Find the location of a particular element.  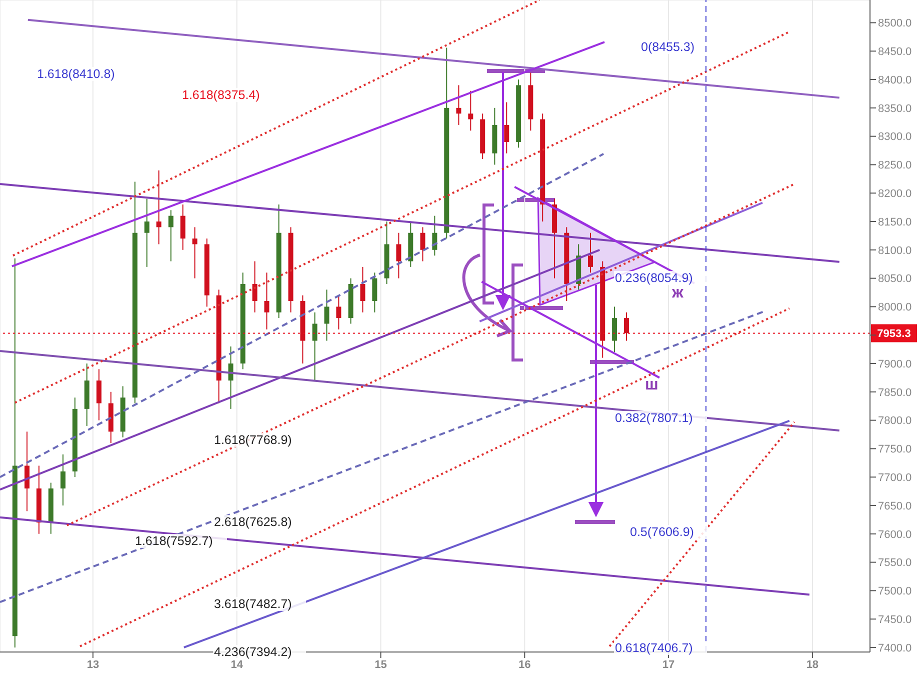

y-tick-label: 8150.0 is located at coordinates (895, 222).